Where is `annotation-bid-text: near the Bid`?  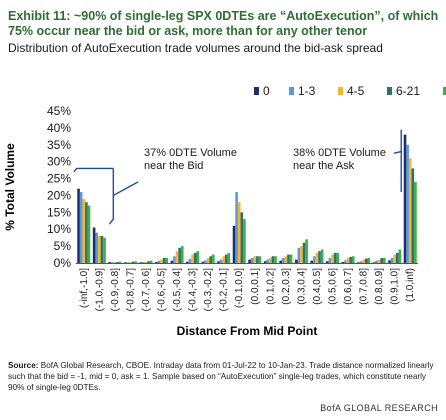 annotation-bid-text: near the Bid is located at coordinates (173, 166).